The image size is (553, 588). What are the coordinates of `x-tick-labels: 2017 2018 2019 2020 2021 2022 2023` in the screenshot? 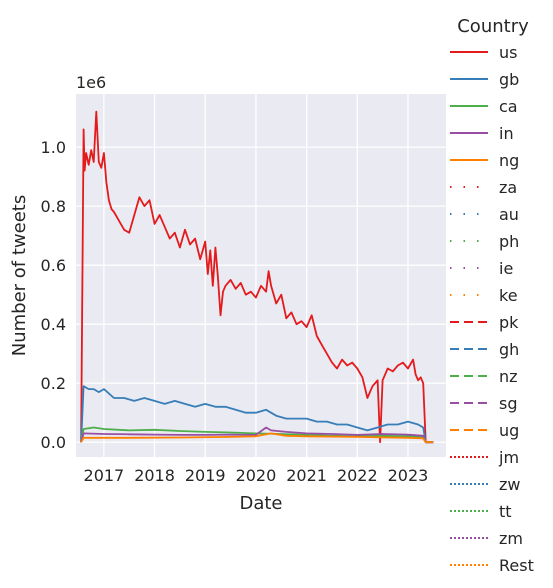 It's located at (256, 475).